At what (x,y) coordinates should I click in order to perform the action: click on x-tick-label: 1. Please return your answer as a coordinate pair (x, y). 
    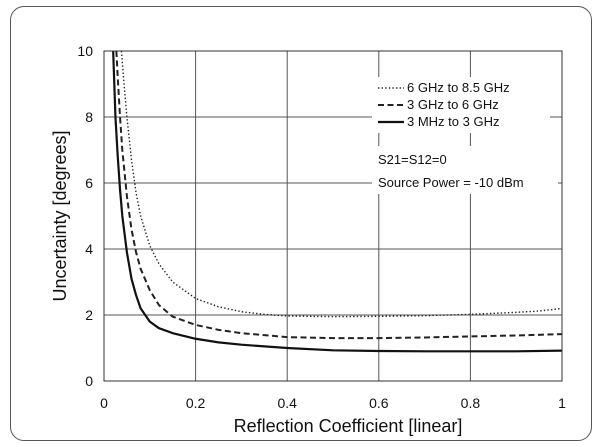
    Looking at the image, I should click on (562, 403).